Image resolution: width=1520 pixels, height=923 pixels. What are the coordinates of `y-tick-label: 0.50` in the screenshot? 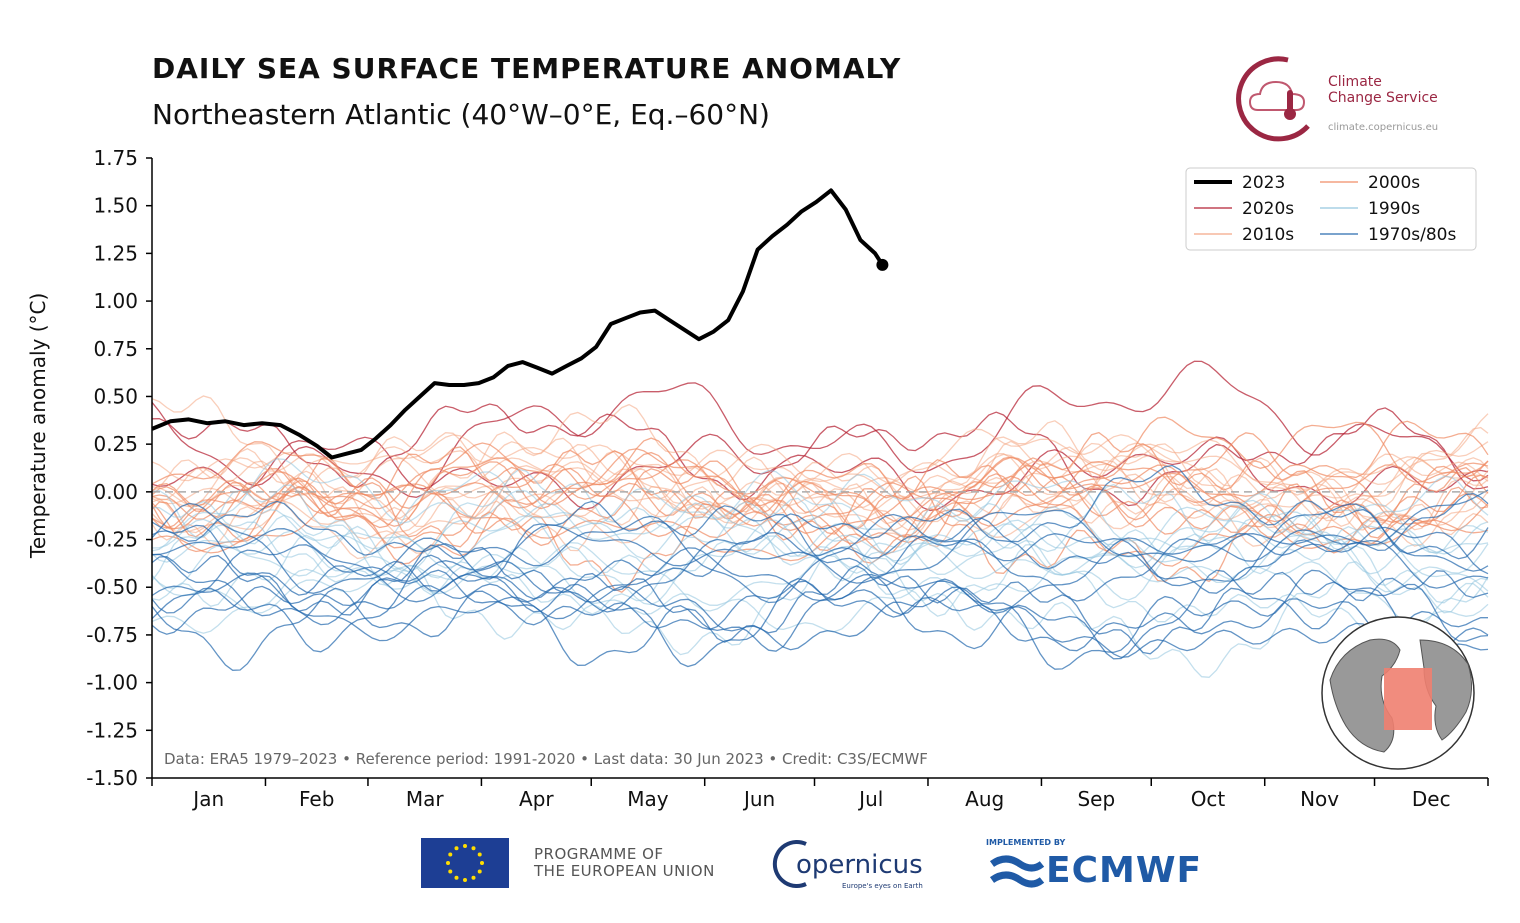 It's located at (115, 396).